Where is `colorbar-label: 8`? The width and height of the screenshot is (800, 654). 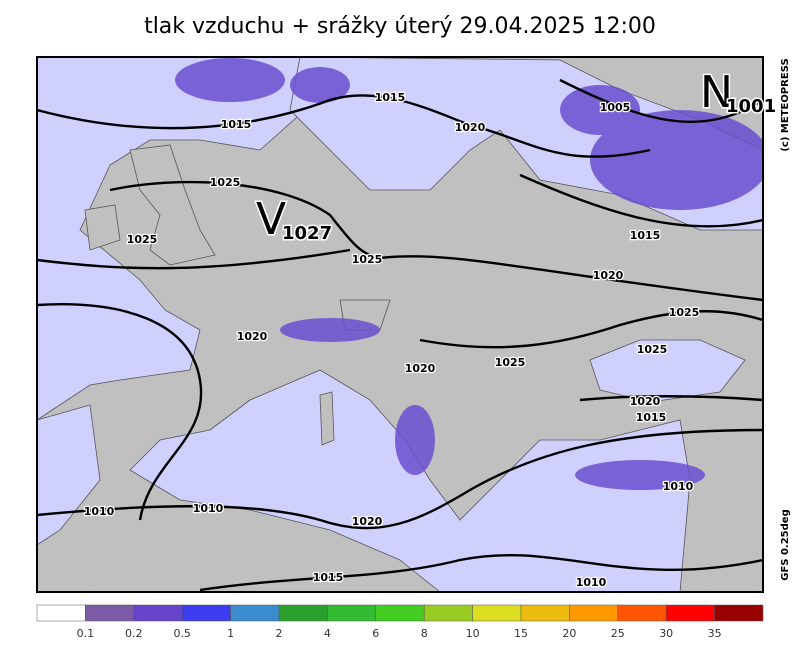 colorbar-label: 8 is located at coordinates (424, 633).